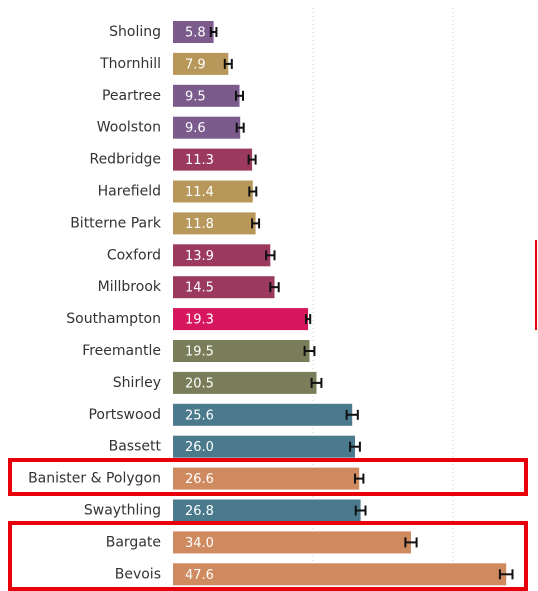 The width and height of the screenshot is (538, 591). Describe the element at coordinates (199, 288) in the screenshot. I see `value-label: 14.5` at that location.